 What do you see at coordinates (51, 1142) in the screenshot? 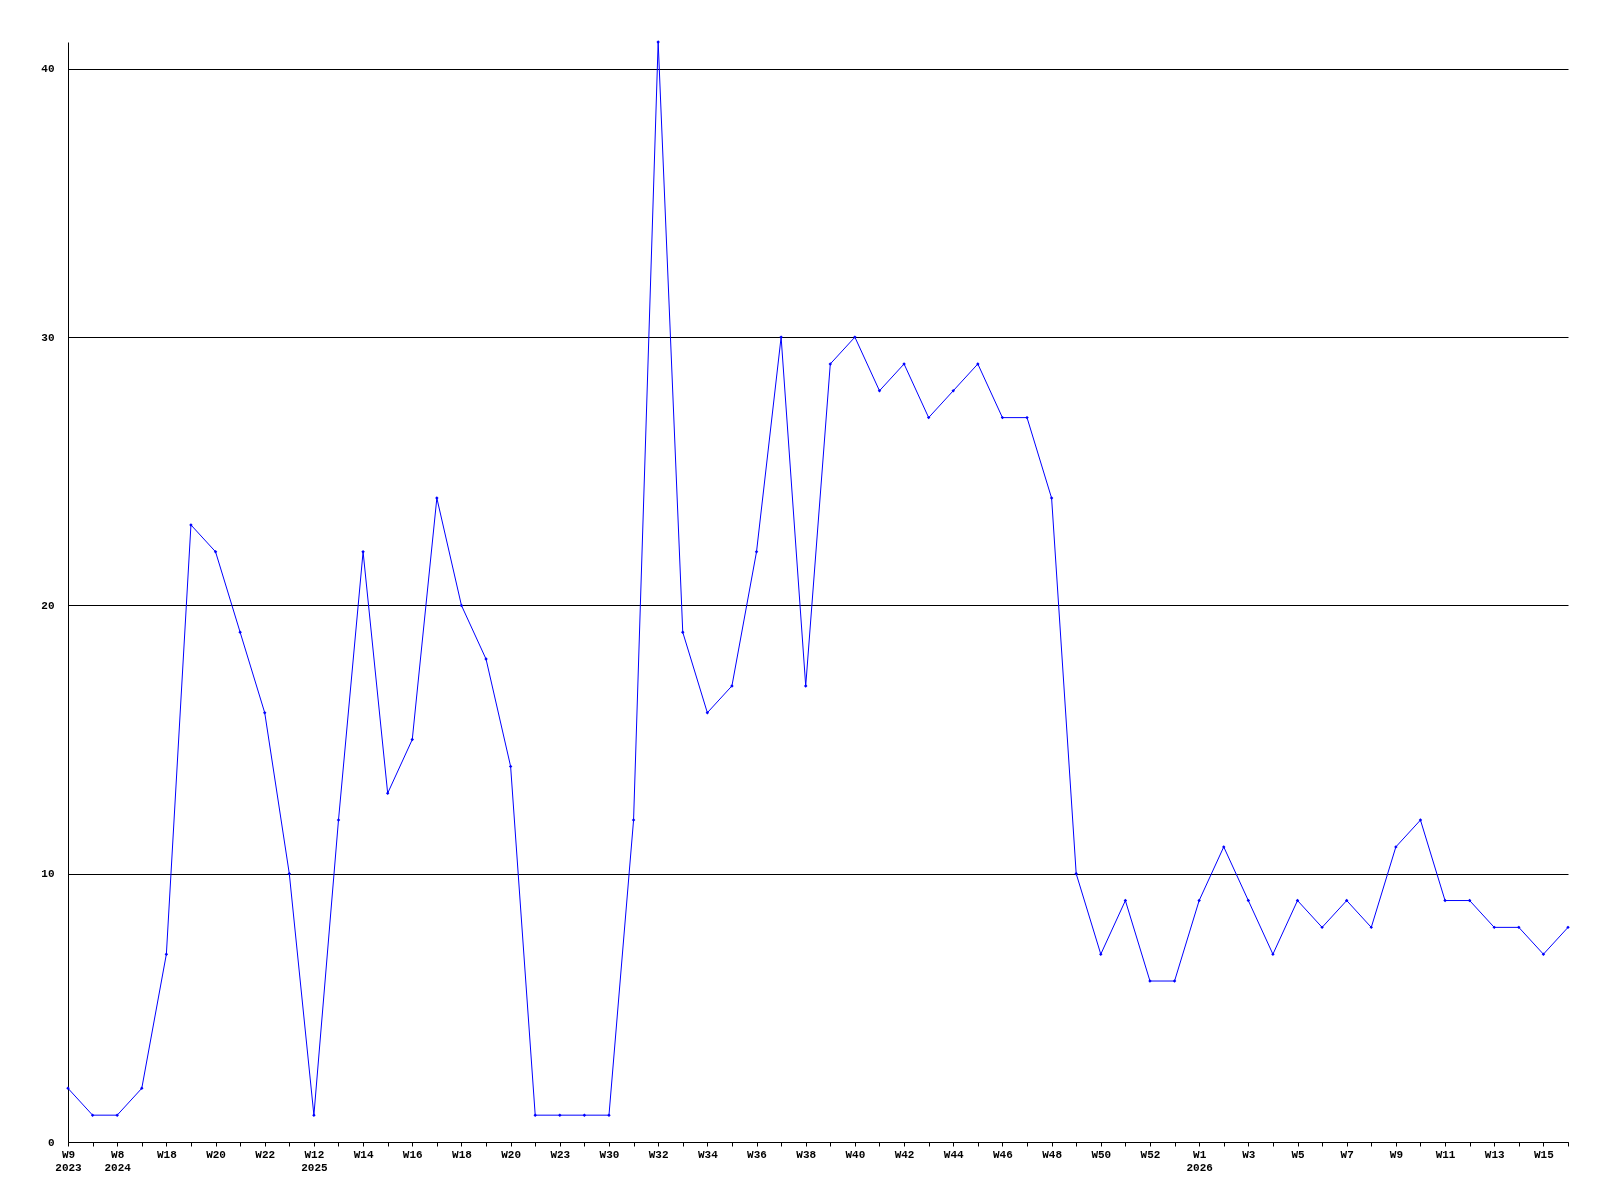
I see `y-tick-label: 0` at bounding box center [51, 1142].